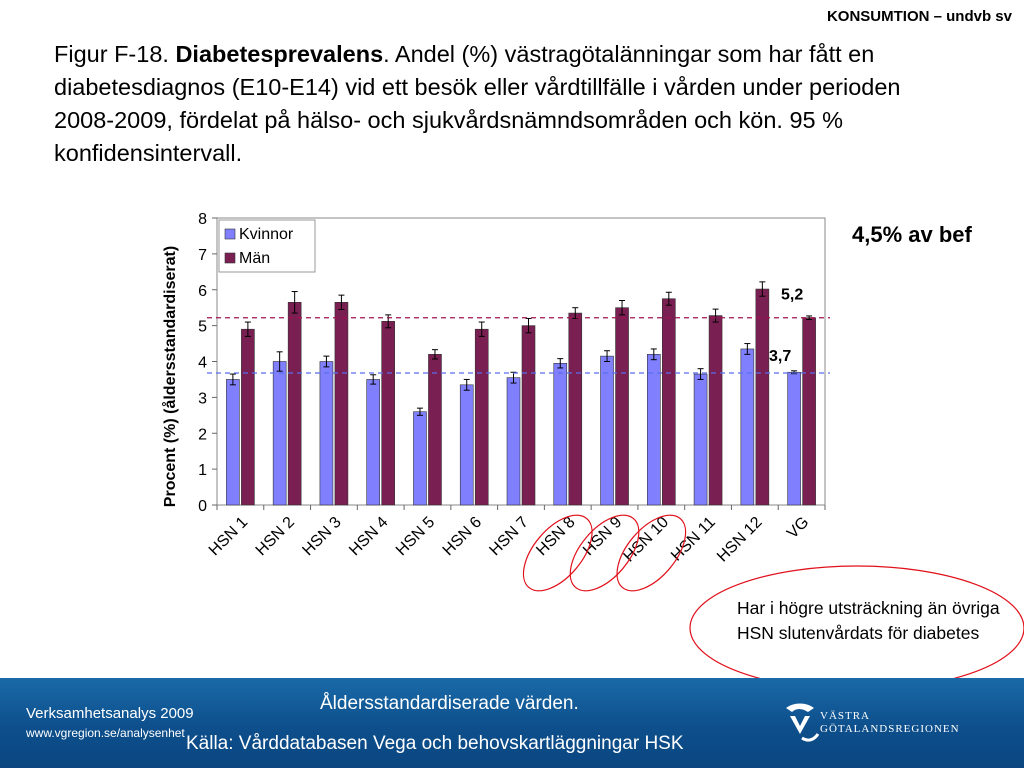 The height and width of the screenshot is (768, 1024). I want to click on y-tick-label: 7, so click(202, 255).